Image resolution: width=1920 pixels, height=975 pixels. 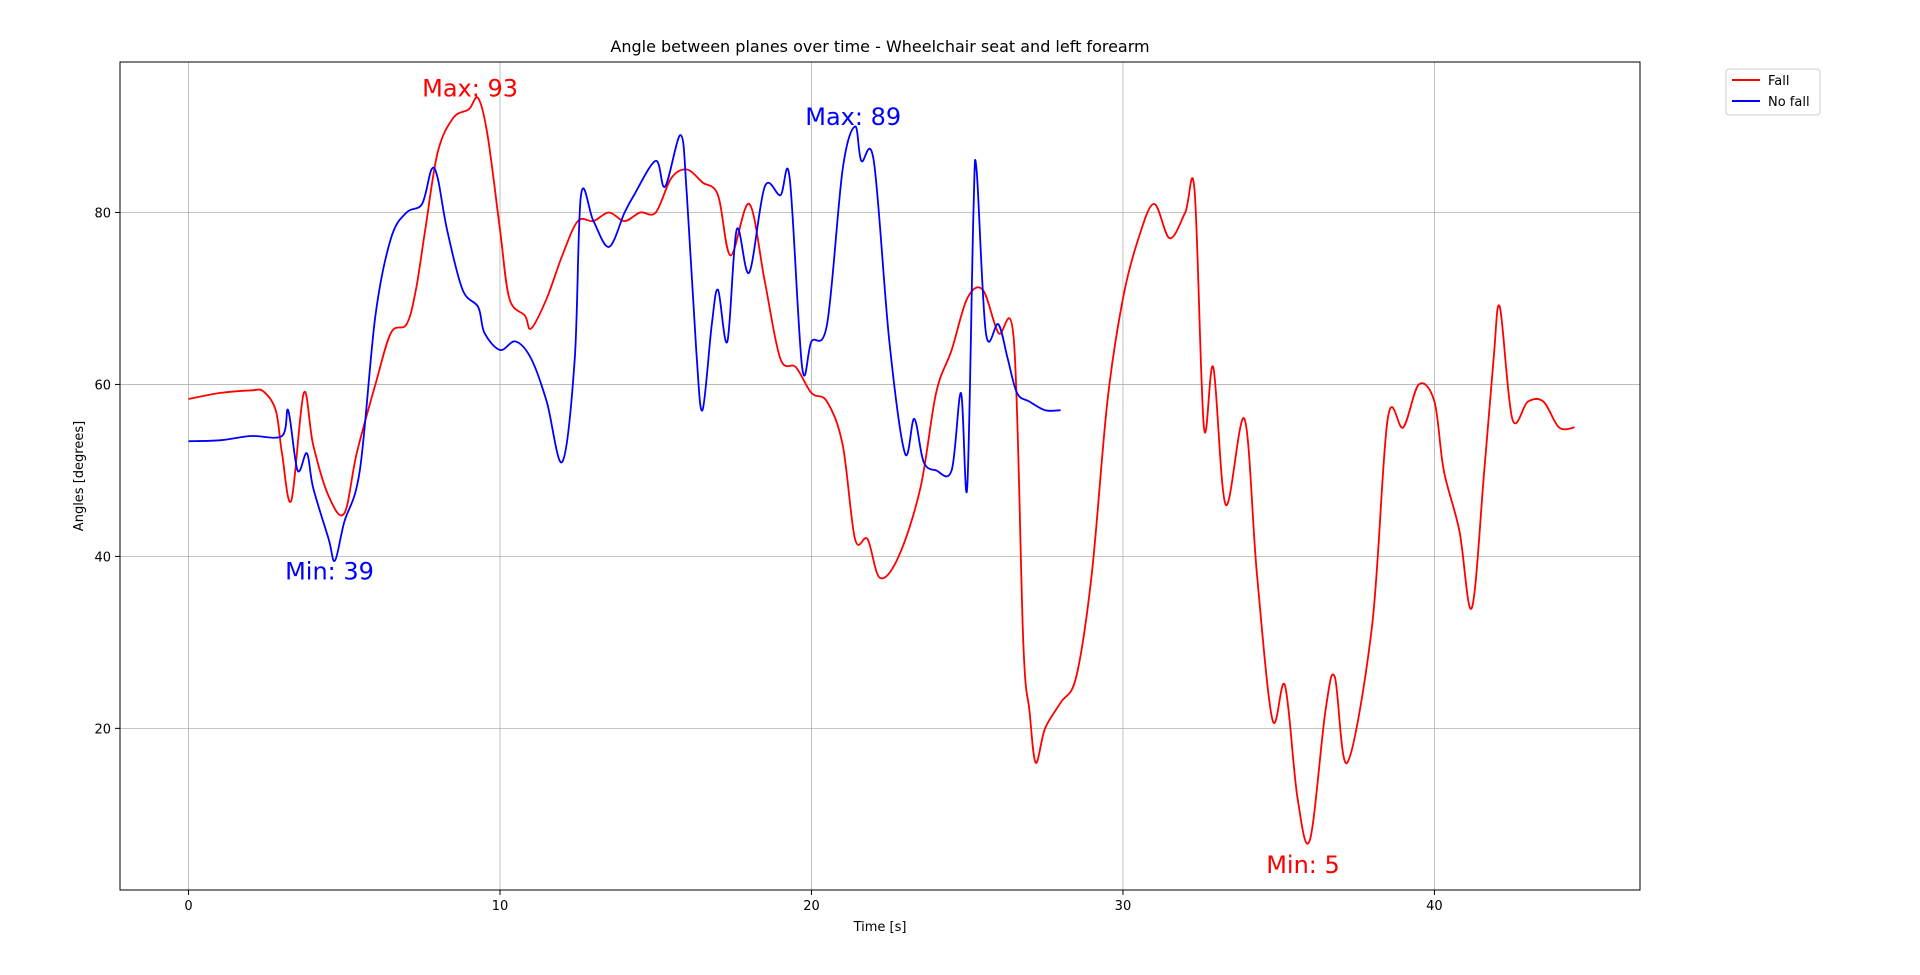 What do you see at coordinates (102, 557) in the screenshot?
I see `y-tick-label: 40` at bounding box center [102, 557].